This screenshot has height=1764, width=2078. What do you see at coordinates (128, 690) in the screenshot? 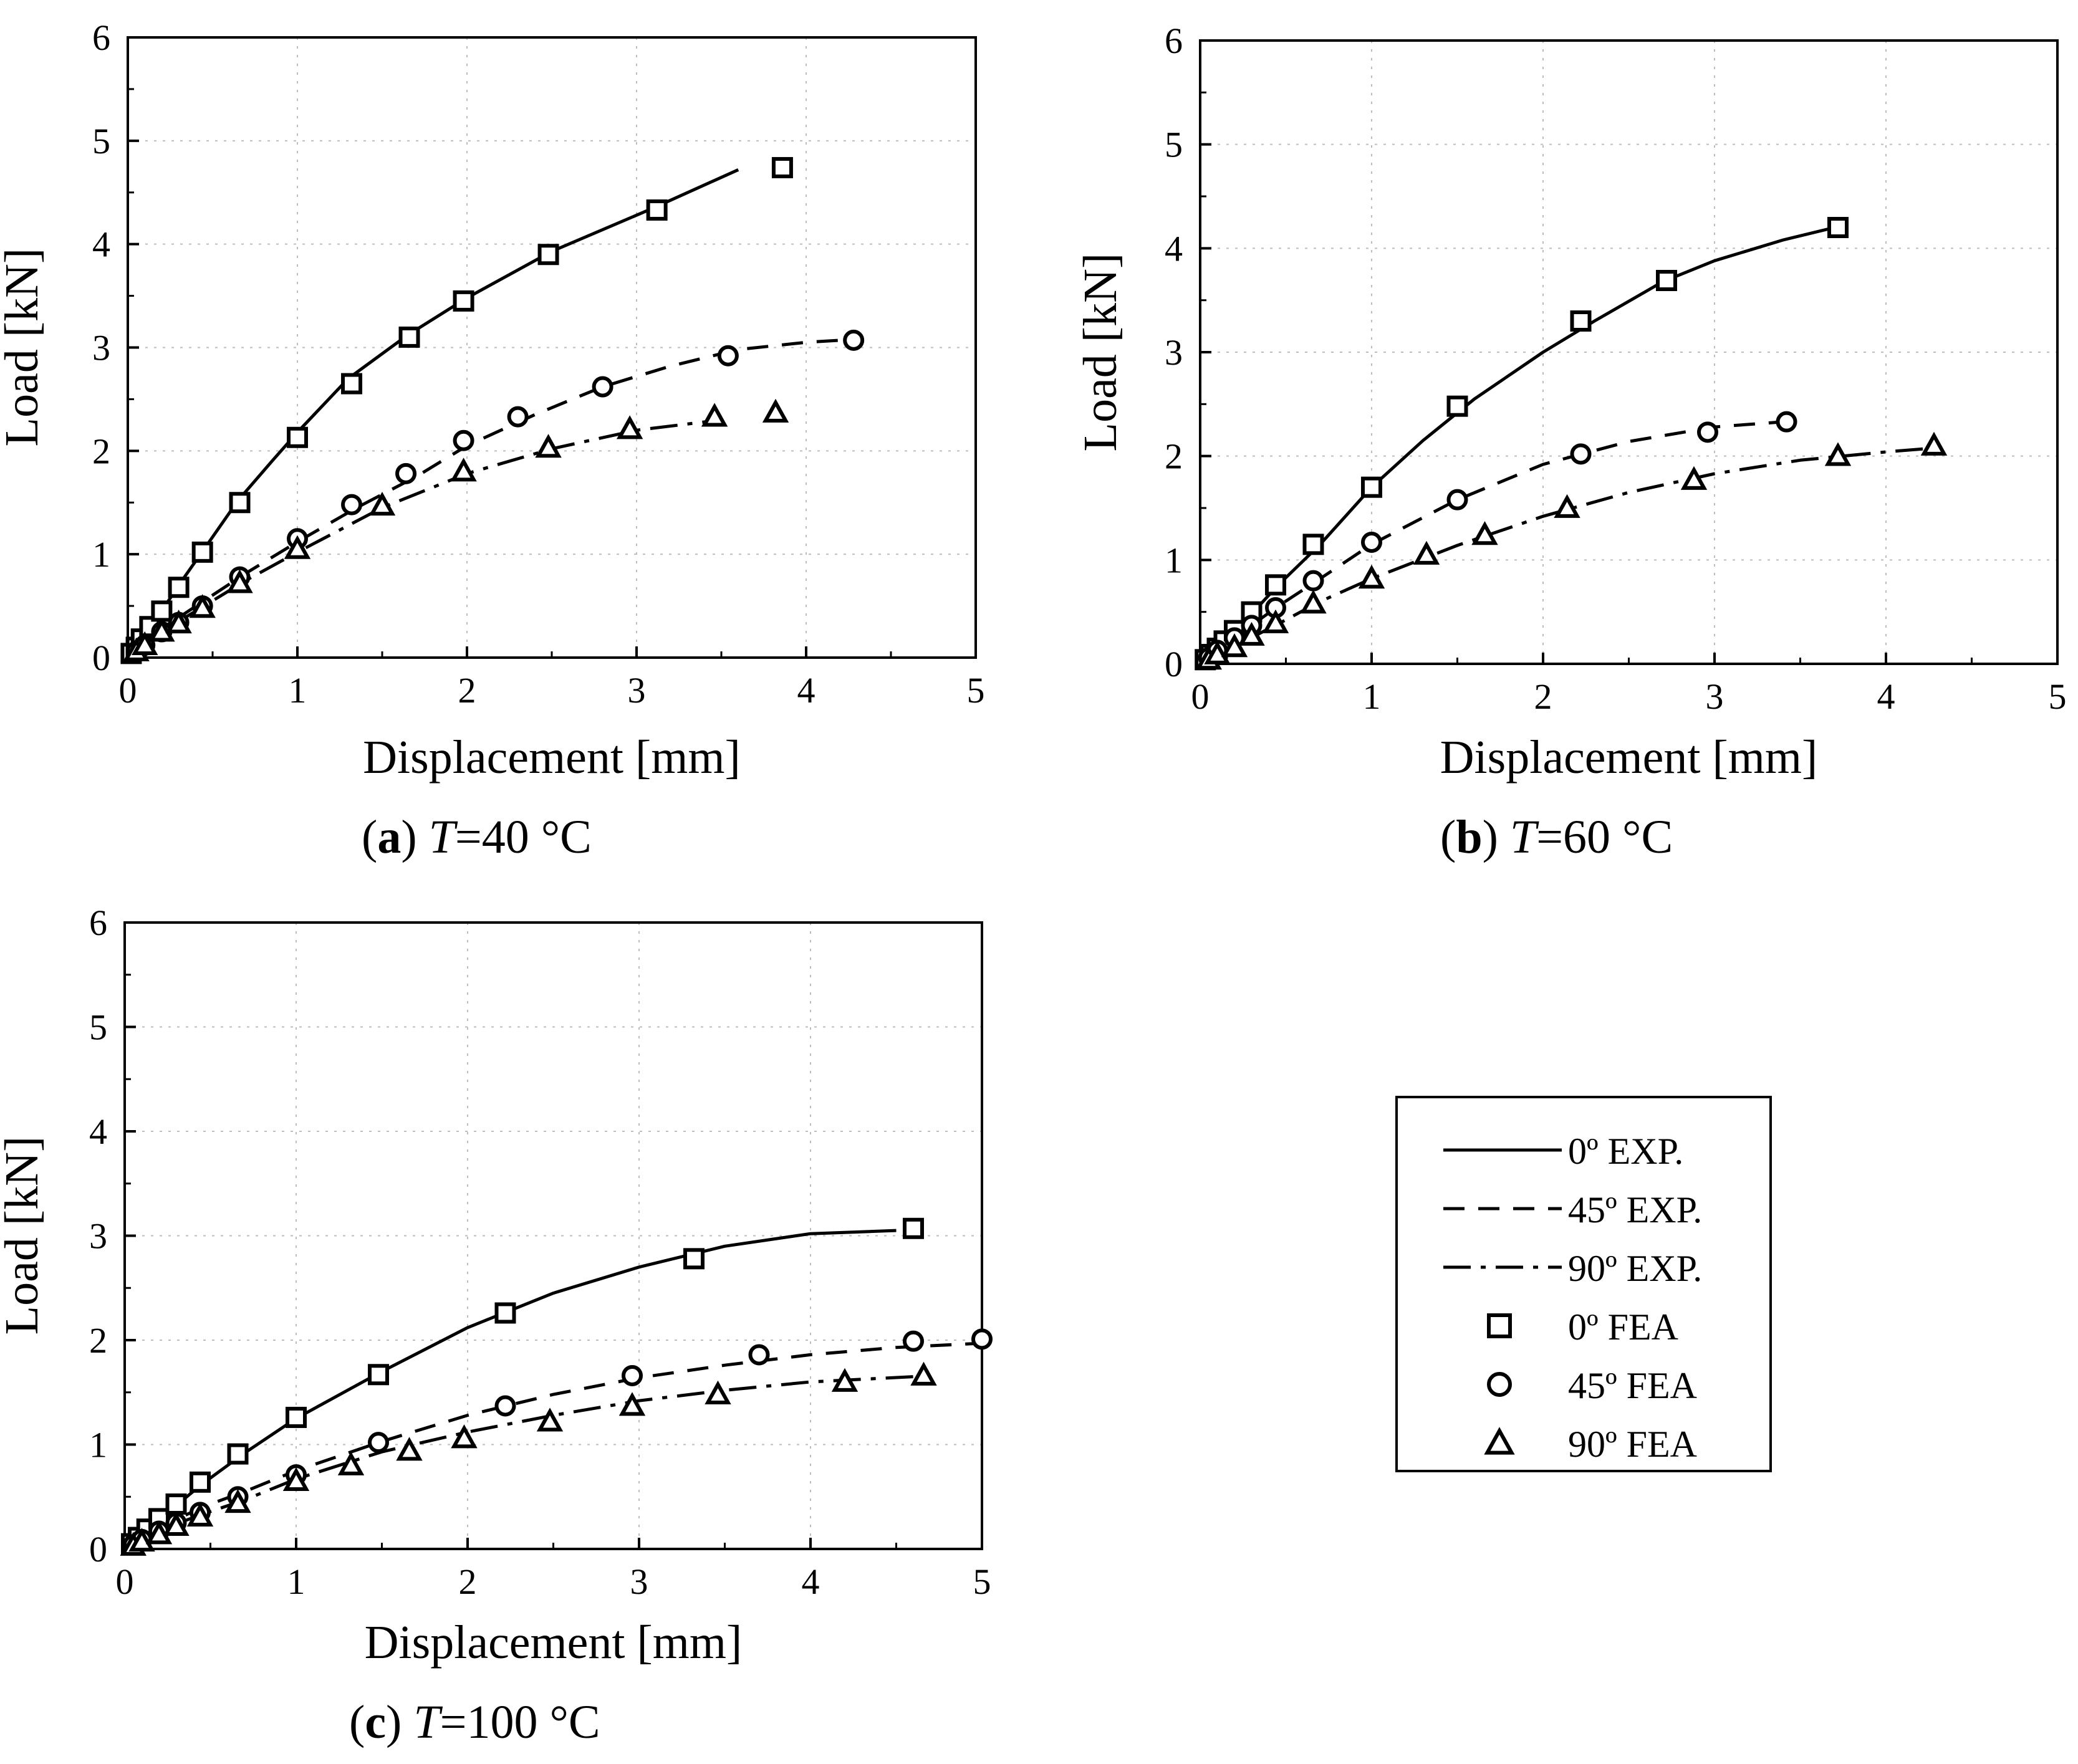
I see `x-tick-label: 0` at bounding box center [128, 690].